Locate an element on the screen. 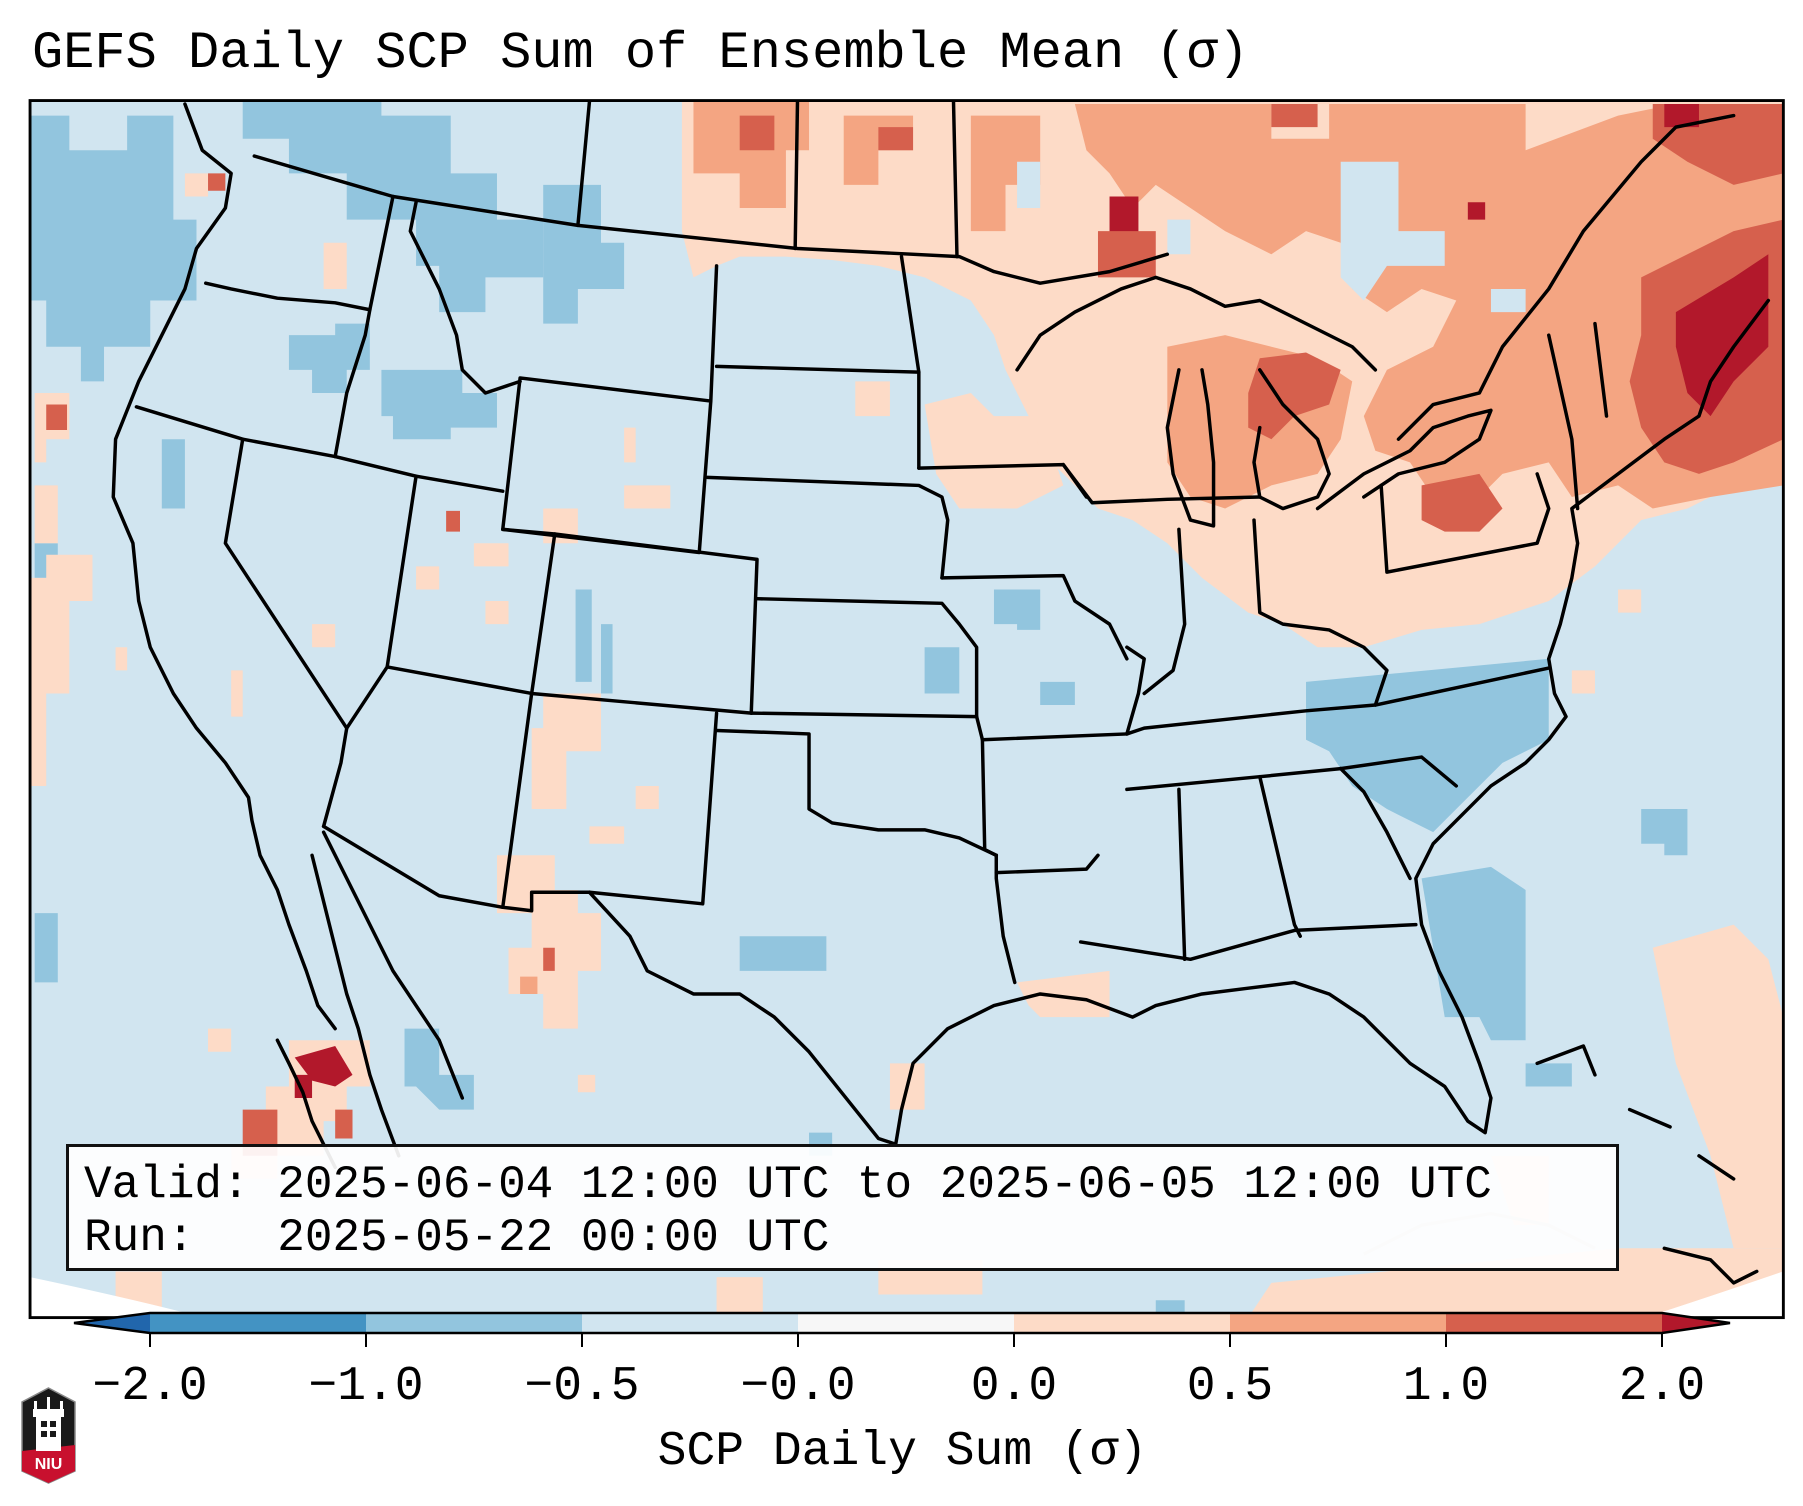 This screenshot has height=1506, width=1803. colorbar is located at coordinates (902, 1329).